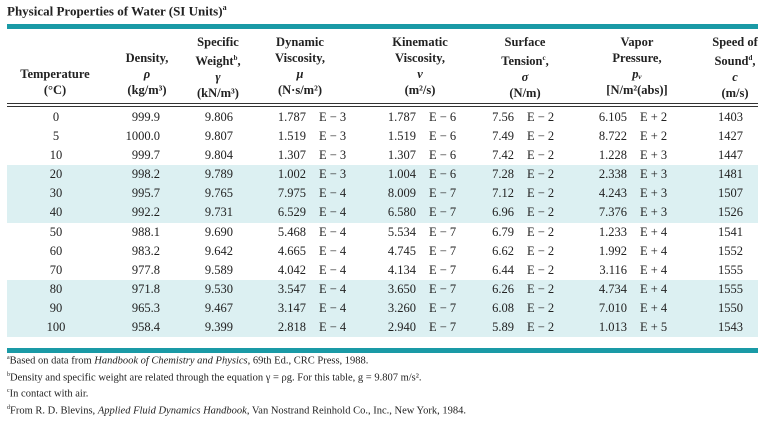 Image resolution: width=768 pixels, height=421 pixels. Describe the element at coordinates (56, 136) in the screenshot. I see `table-cell: 5` at that location.